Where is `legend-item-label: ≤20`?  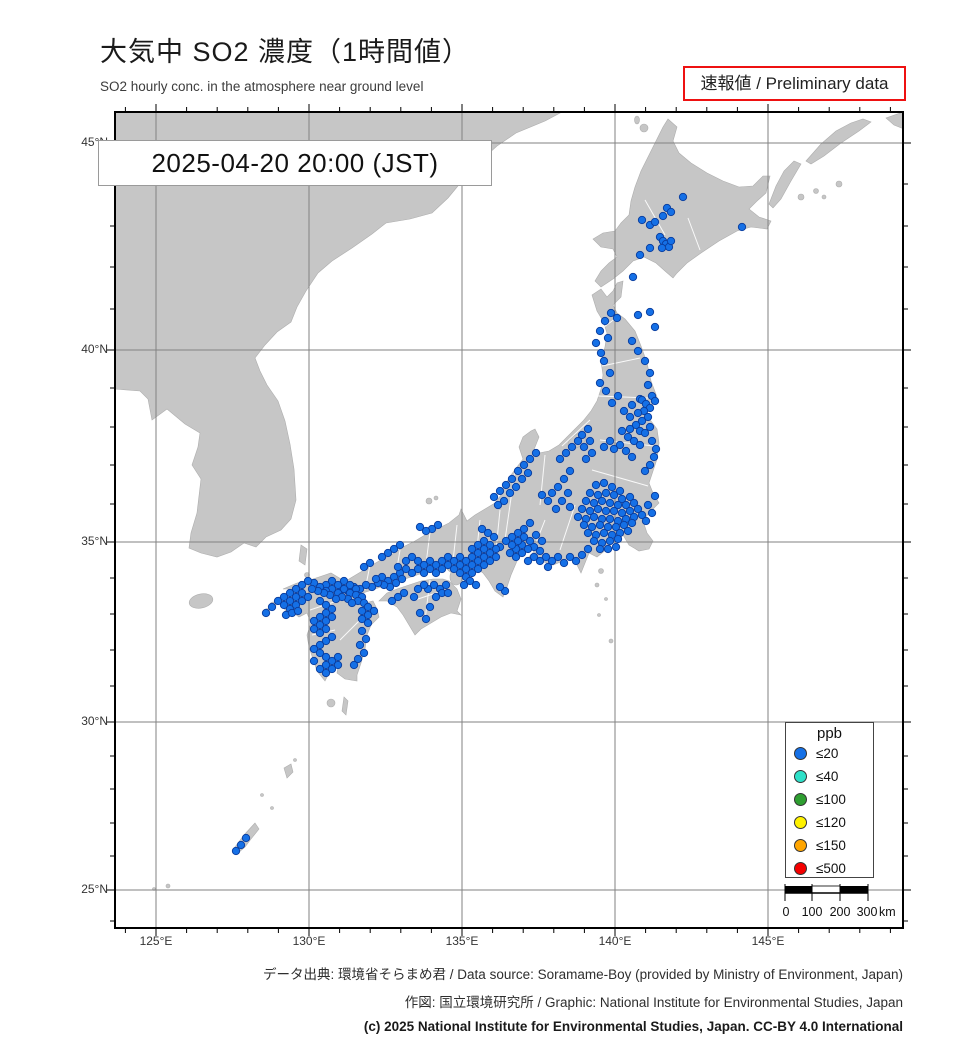 legend-item-label: ≤20 is located at coordinates (827, 753).